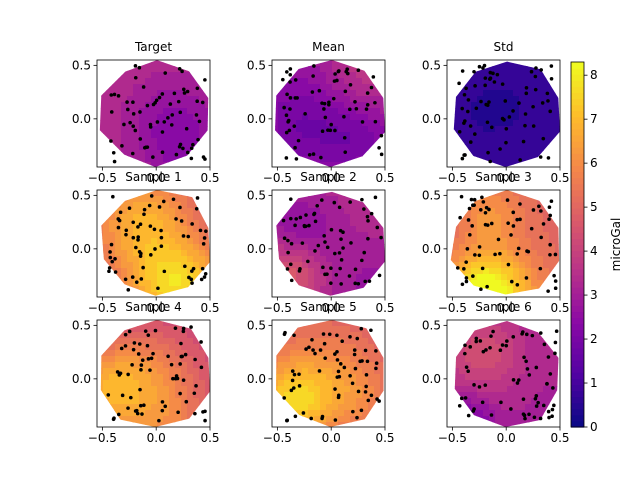  I want to click on panel-title: Sample 1, so click(153, 177).